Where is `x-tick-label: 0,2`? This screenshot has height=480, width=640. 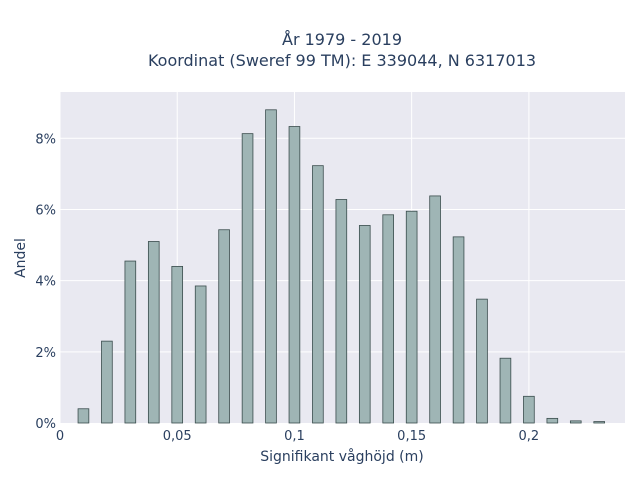
x-tick-label: 0,2 is located at coordinates (529, 436).